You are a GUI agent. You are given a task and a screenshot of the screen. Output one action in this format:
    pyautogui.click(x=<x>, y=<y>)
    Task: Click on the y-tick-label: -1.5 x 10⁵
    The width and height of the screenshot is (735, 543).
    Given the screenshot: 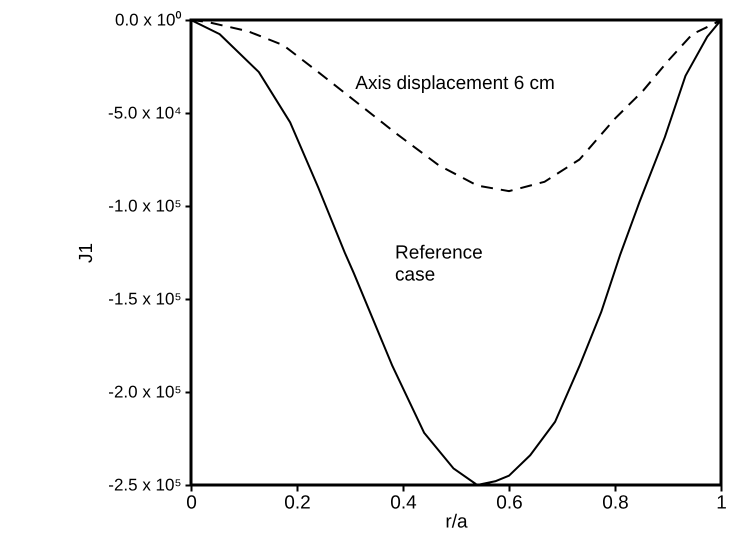 What is the action you would take?
    pyautogui.click(x=145, y=299)
    